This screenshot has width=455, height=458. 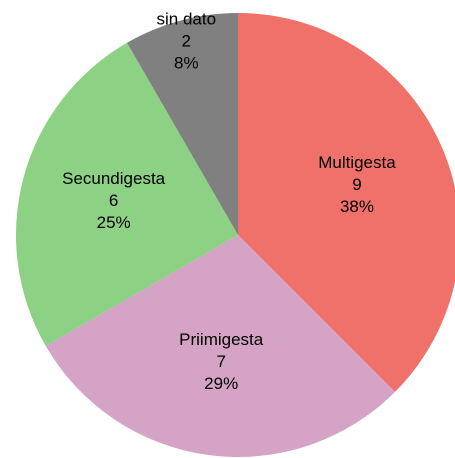 What do you see at coordinates (357, 162) in the screenshot?
I see `slice-label: Multigesta` at bounding box center [357, 162].